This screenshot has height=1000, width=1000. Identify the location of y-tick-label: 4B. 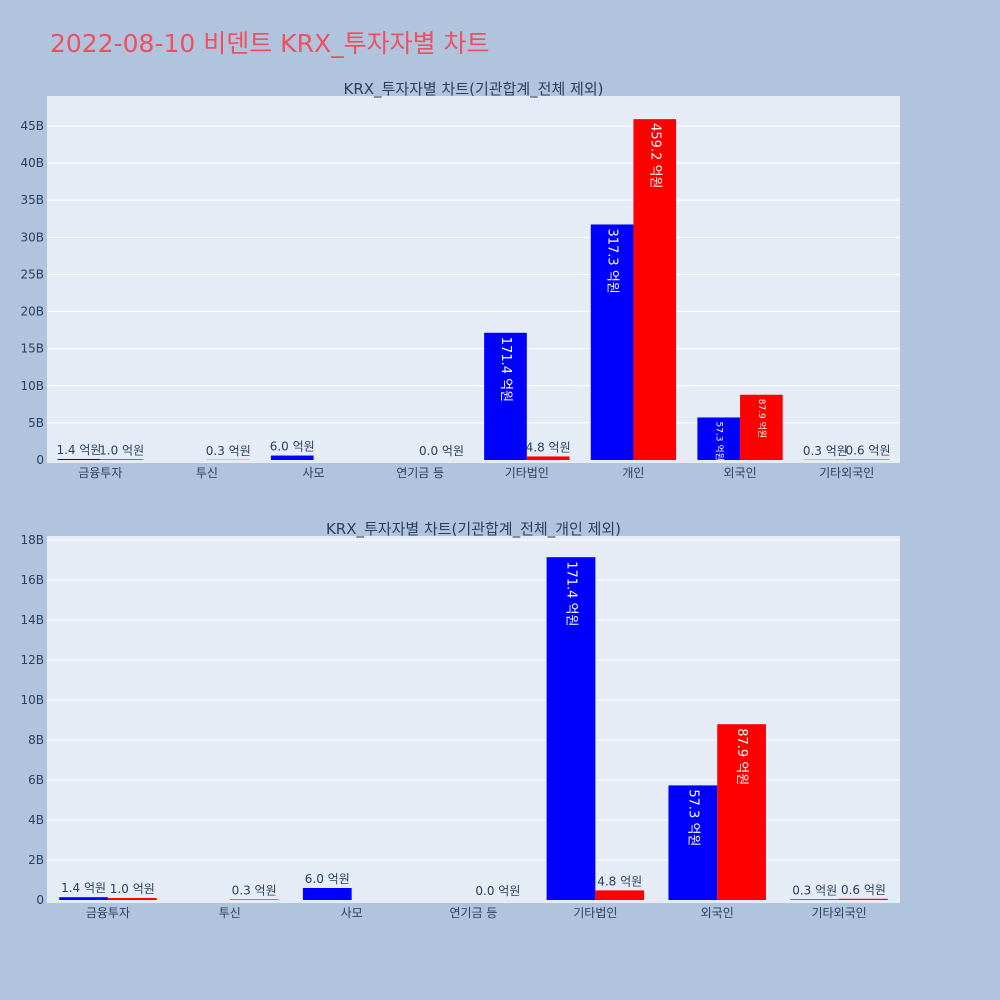
(36, 820).